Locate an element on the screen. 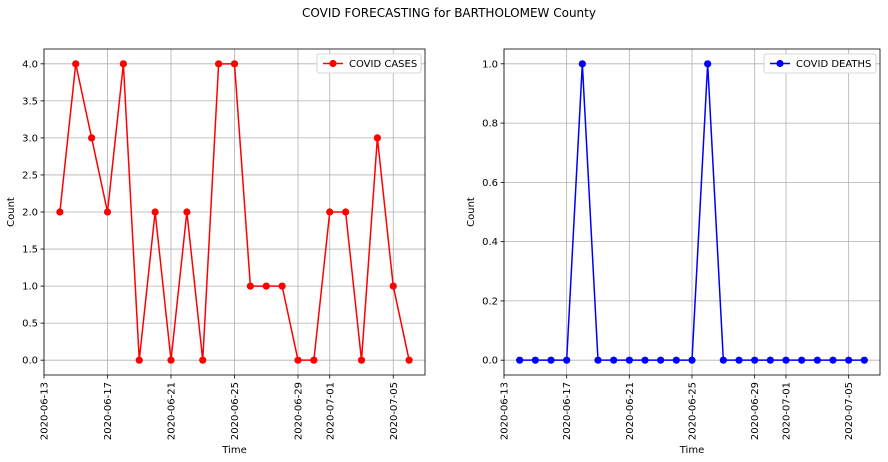  cases-x-axis-label: Time is located at coordinates (233, 450).